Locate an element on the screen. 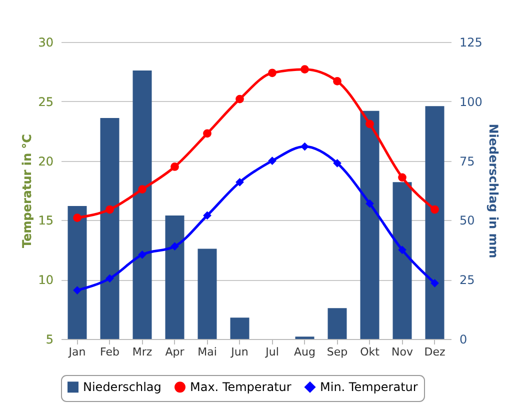 Image resolution: width=528 pixels, height=412 pixels. x-tick-label: Jan is located at coordinates (77, 352).